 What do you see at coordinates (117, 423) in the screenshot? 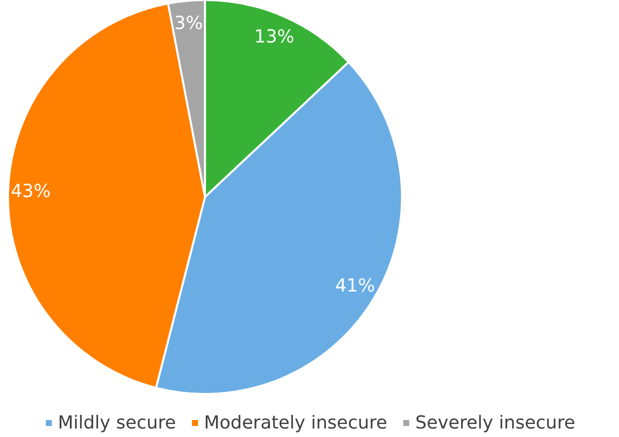
I see `legend-label: Mildly secure` at bounding box center [117, 423].